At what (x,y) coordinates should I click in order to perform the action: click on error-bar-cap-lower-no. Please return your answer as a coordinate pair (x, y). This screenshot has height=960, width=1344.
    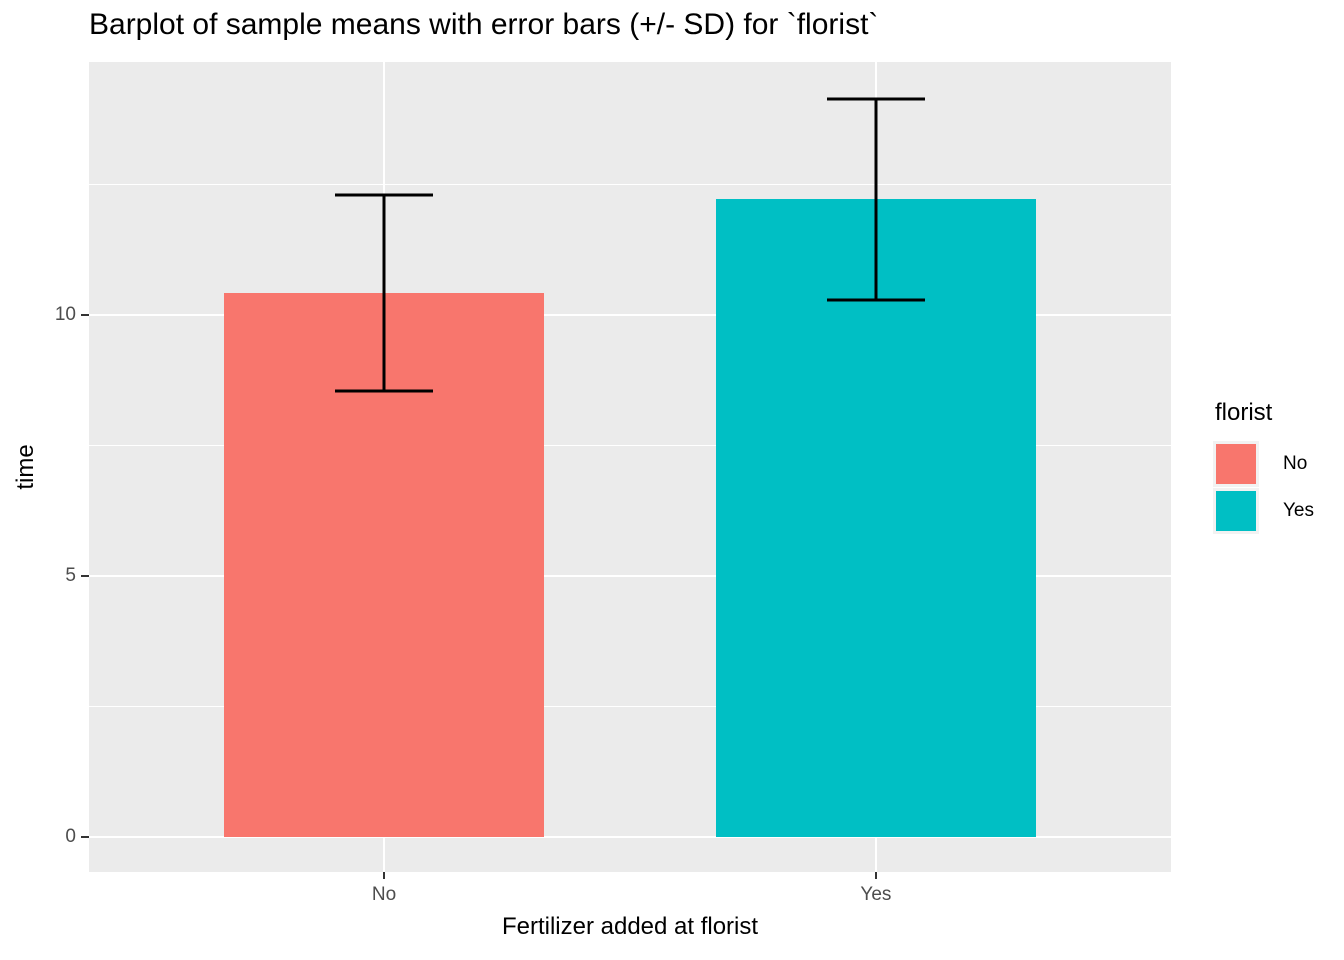
    Looking at the image, I should click on (384, 391).